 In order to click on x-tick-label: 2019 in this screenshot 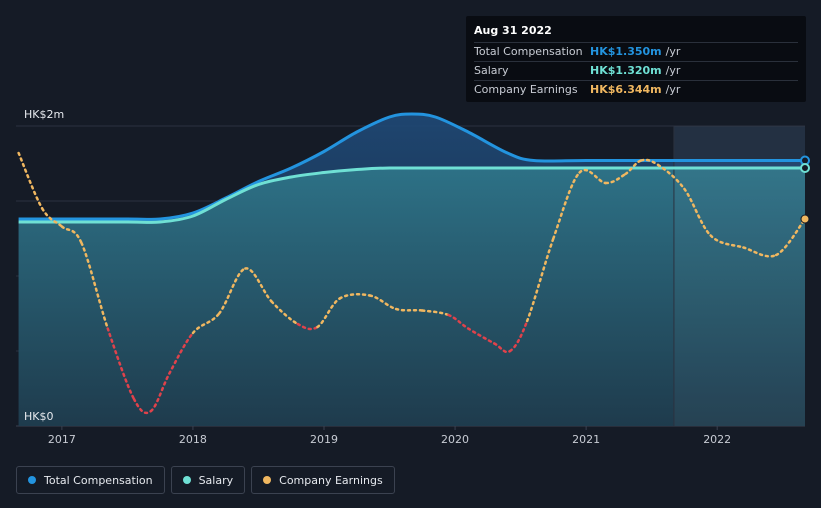, I will do `click(324, 439)`.